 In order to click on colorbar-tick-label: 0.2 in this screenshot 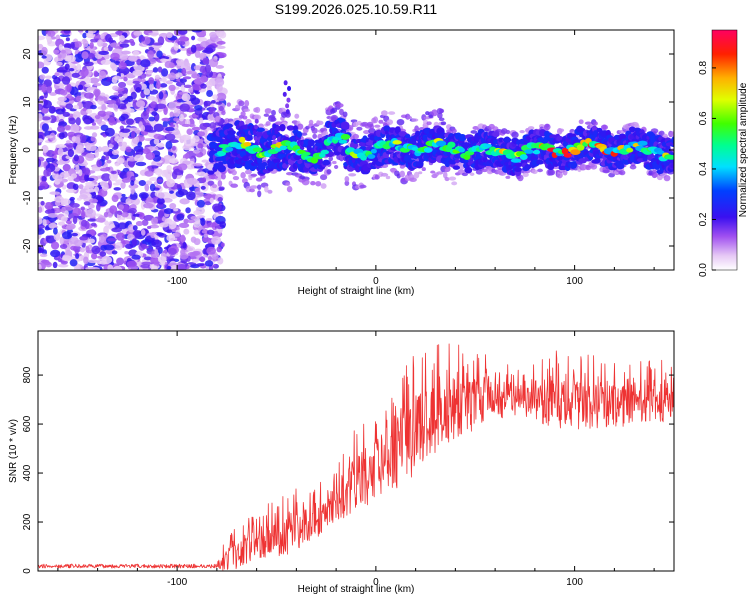, I will do `click(703, 219)`.